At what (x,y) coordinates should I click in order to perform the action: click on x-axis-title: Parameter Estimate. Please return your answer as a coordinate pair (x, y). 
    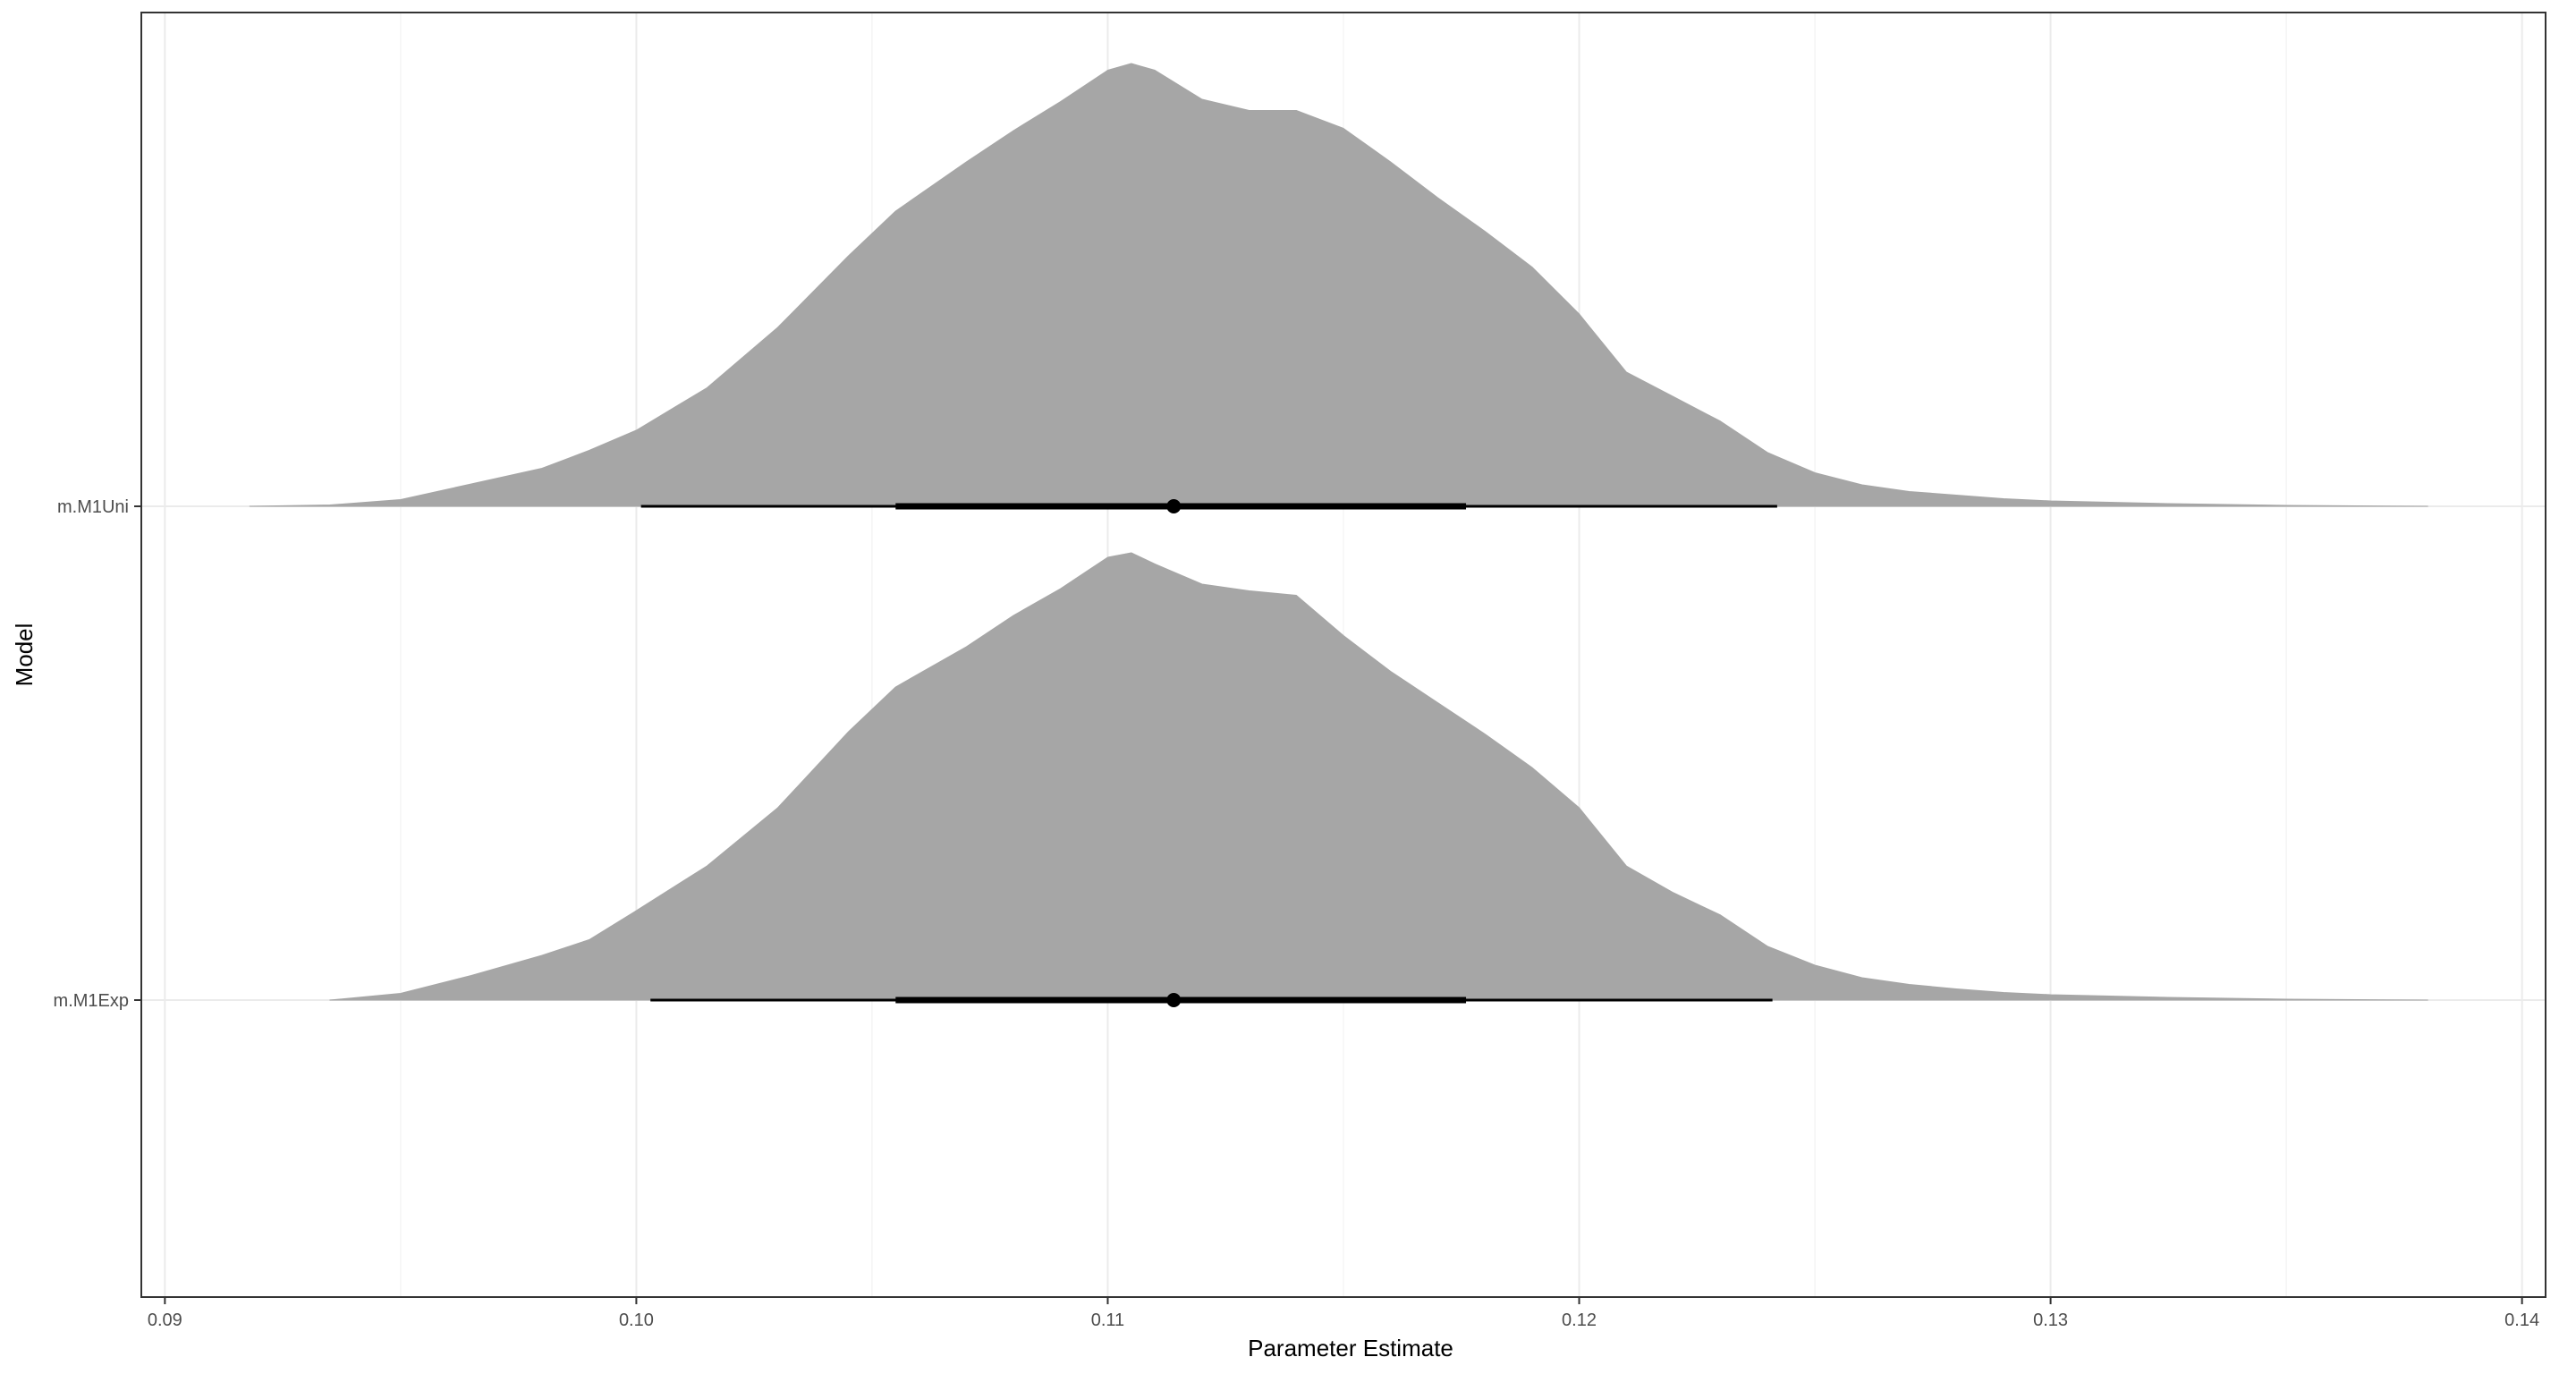
    Looking at the image, I should click on (1350, 1348).